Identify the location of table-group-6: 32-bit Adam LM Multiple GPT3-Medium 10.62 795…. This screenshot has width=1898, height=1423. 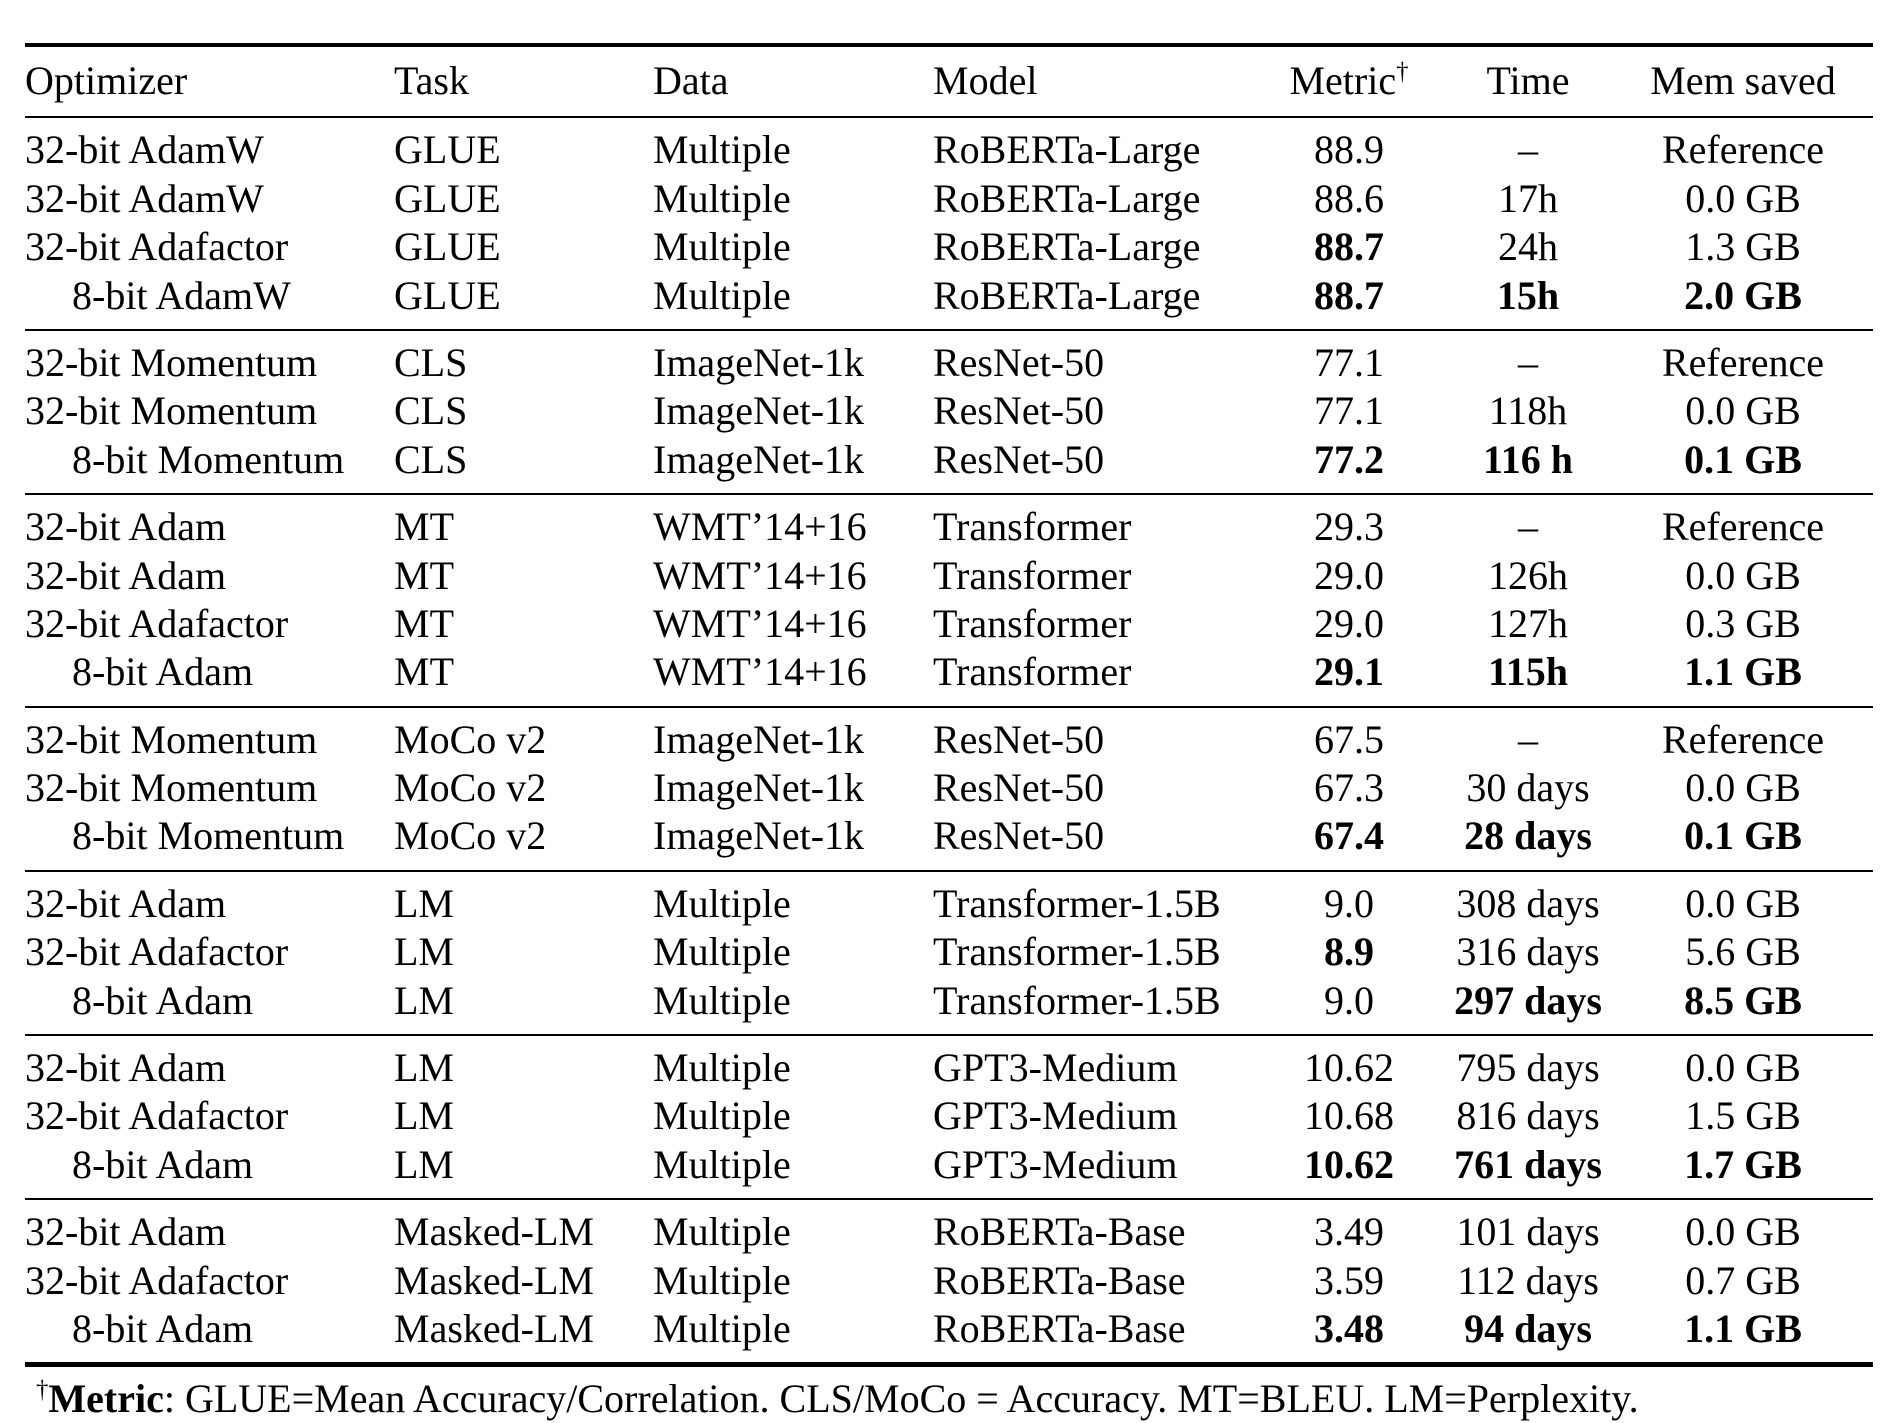
(949, 1117).